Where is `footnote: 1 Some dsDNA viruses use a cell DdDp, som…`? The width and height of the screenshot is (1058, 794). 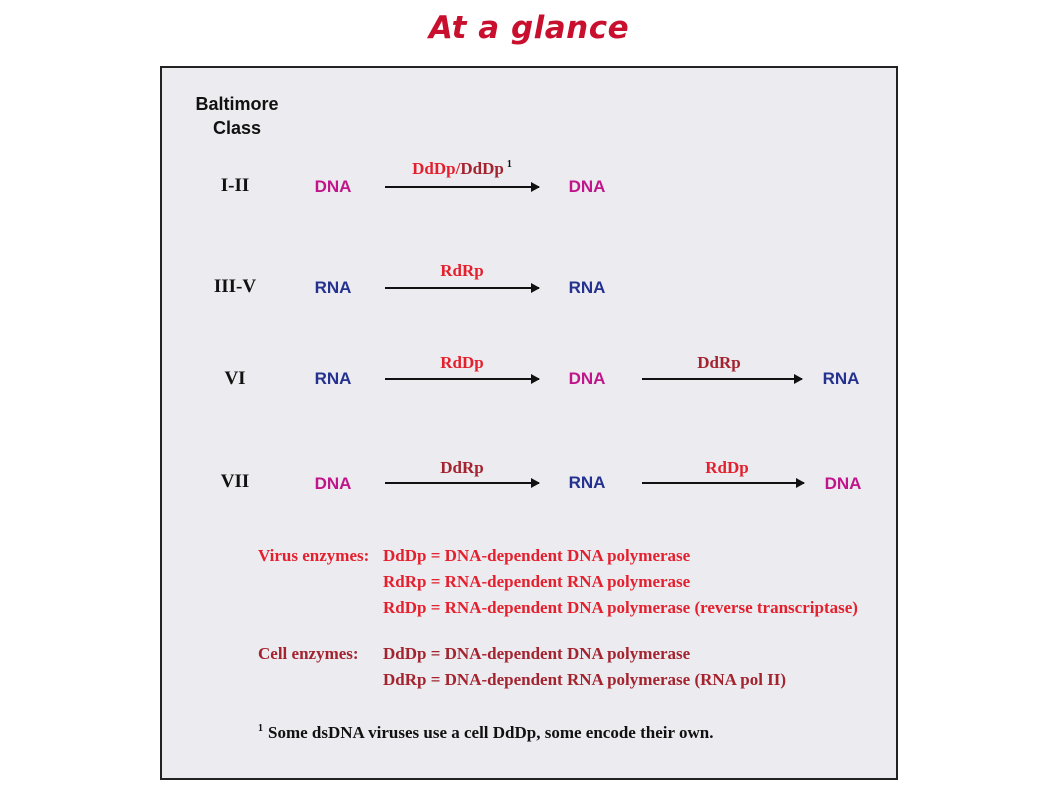 footnote: 1 Some dsDNA viruses use a cell DdDp, som… is located at coordinates (485, 733).